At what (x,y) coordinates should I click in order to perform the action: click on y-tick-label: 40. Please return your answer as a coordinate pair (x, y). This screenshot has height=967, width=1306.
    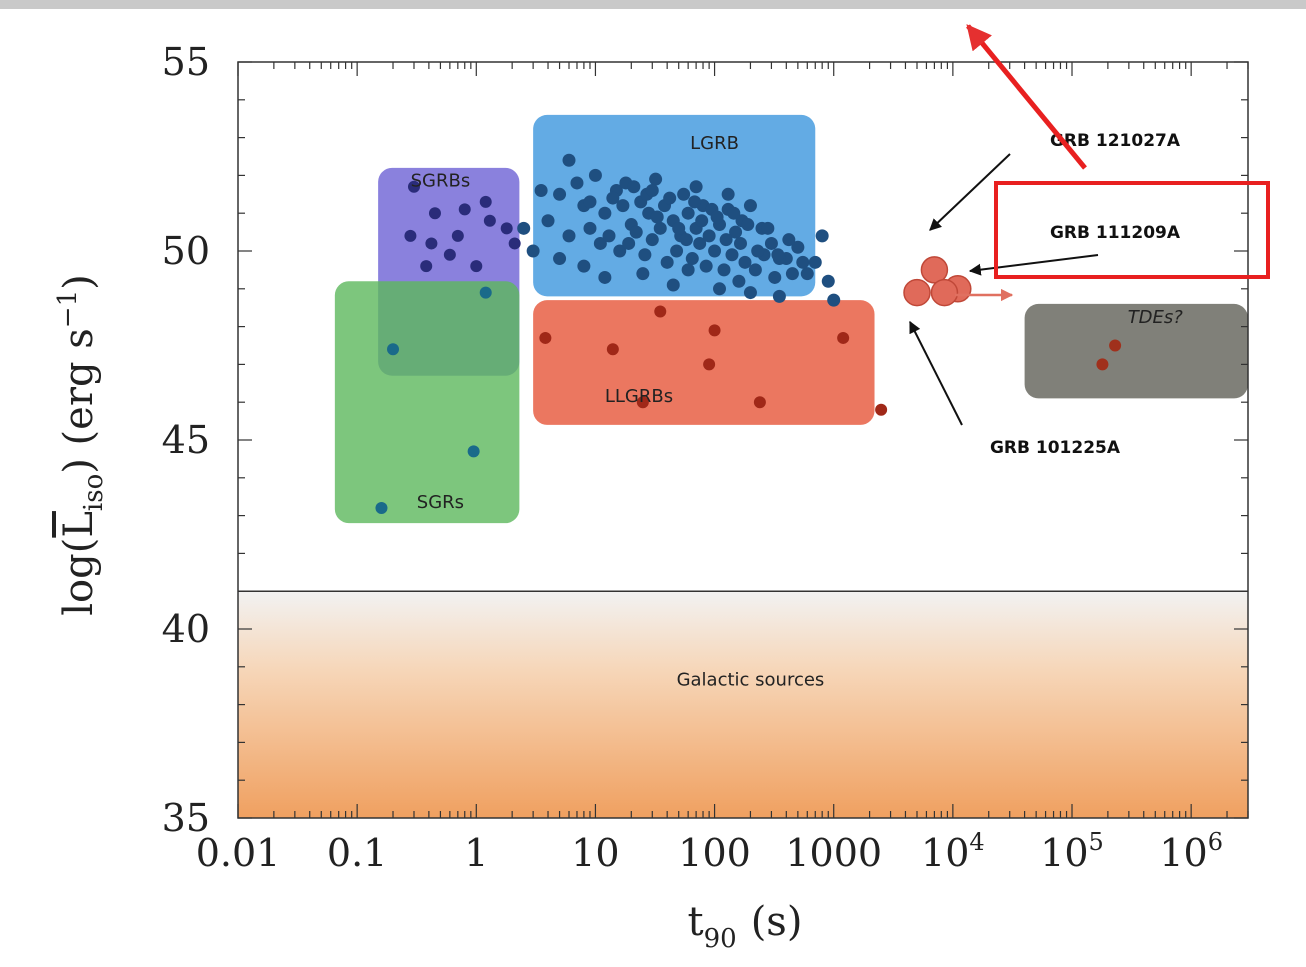
    Looking at the image, I should click on (186, 629).